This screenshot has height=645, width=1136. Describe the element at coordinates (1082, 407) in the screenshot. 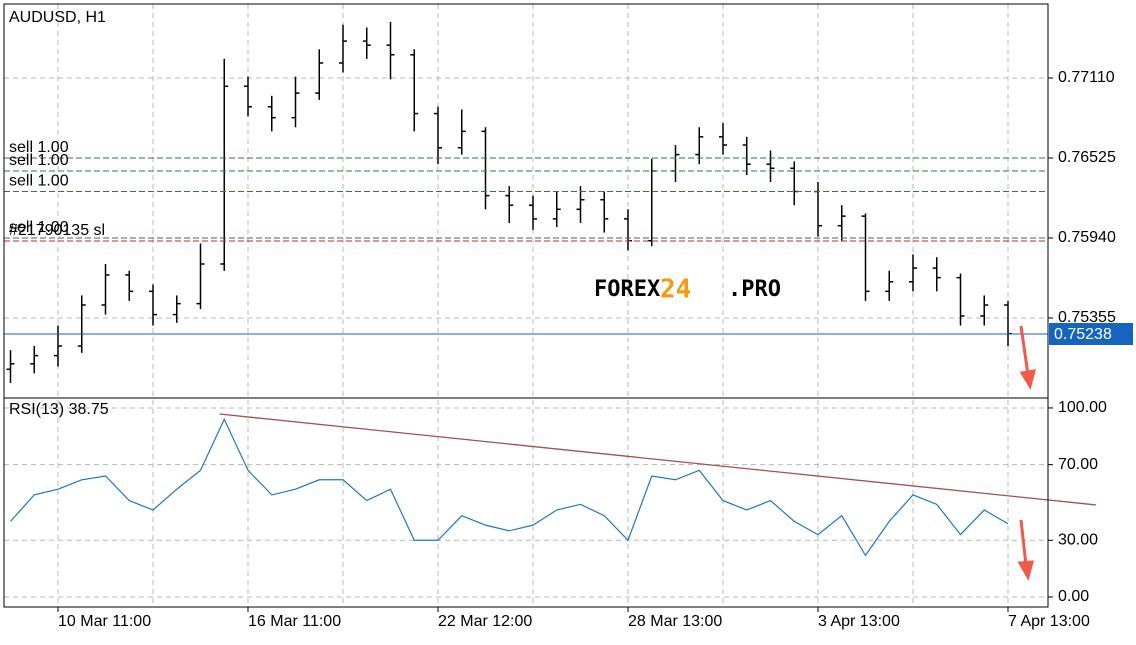

I see `y-tick-label: 100.00` at that location.